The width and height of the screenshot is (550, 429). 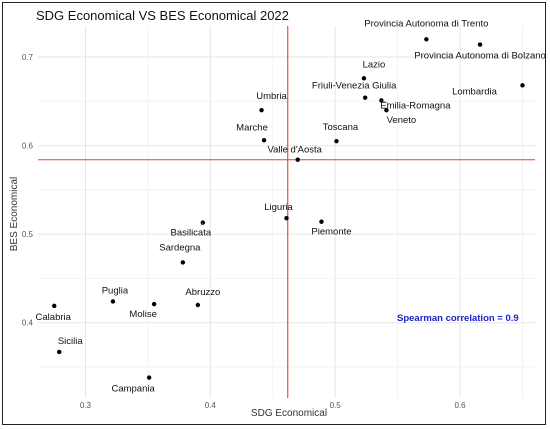 I want to click on point-label: Liguria, so click(x=278, y=207).